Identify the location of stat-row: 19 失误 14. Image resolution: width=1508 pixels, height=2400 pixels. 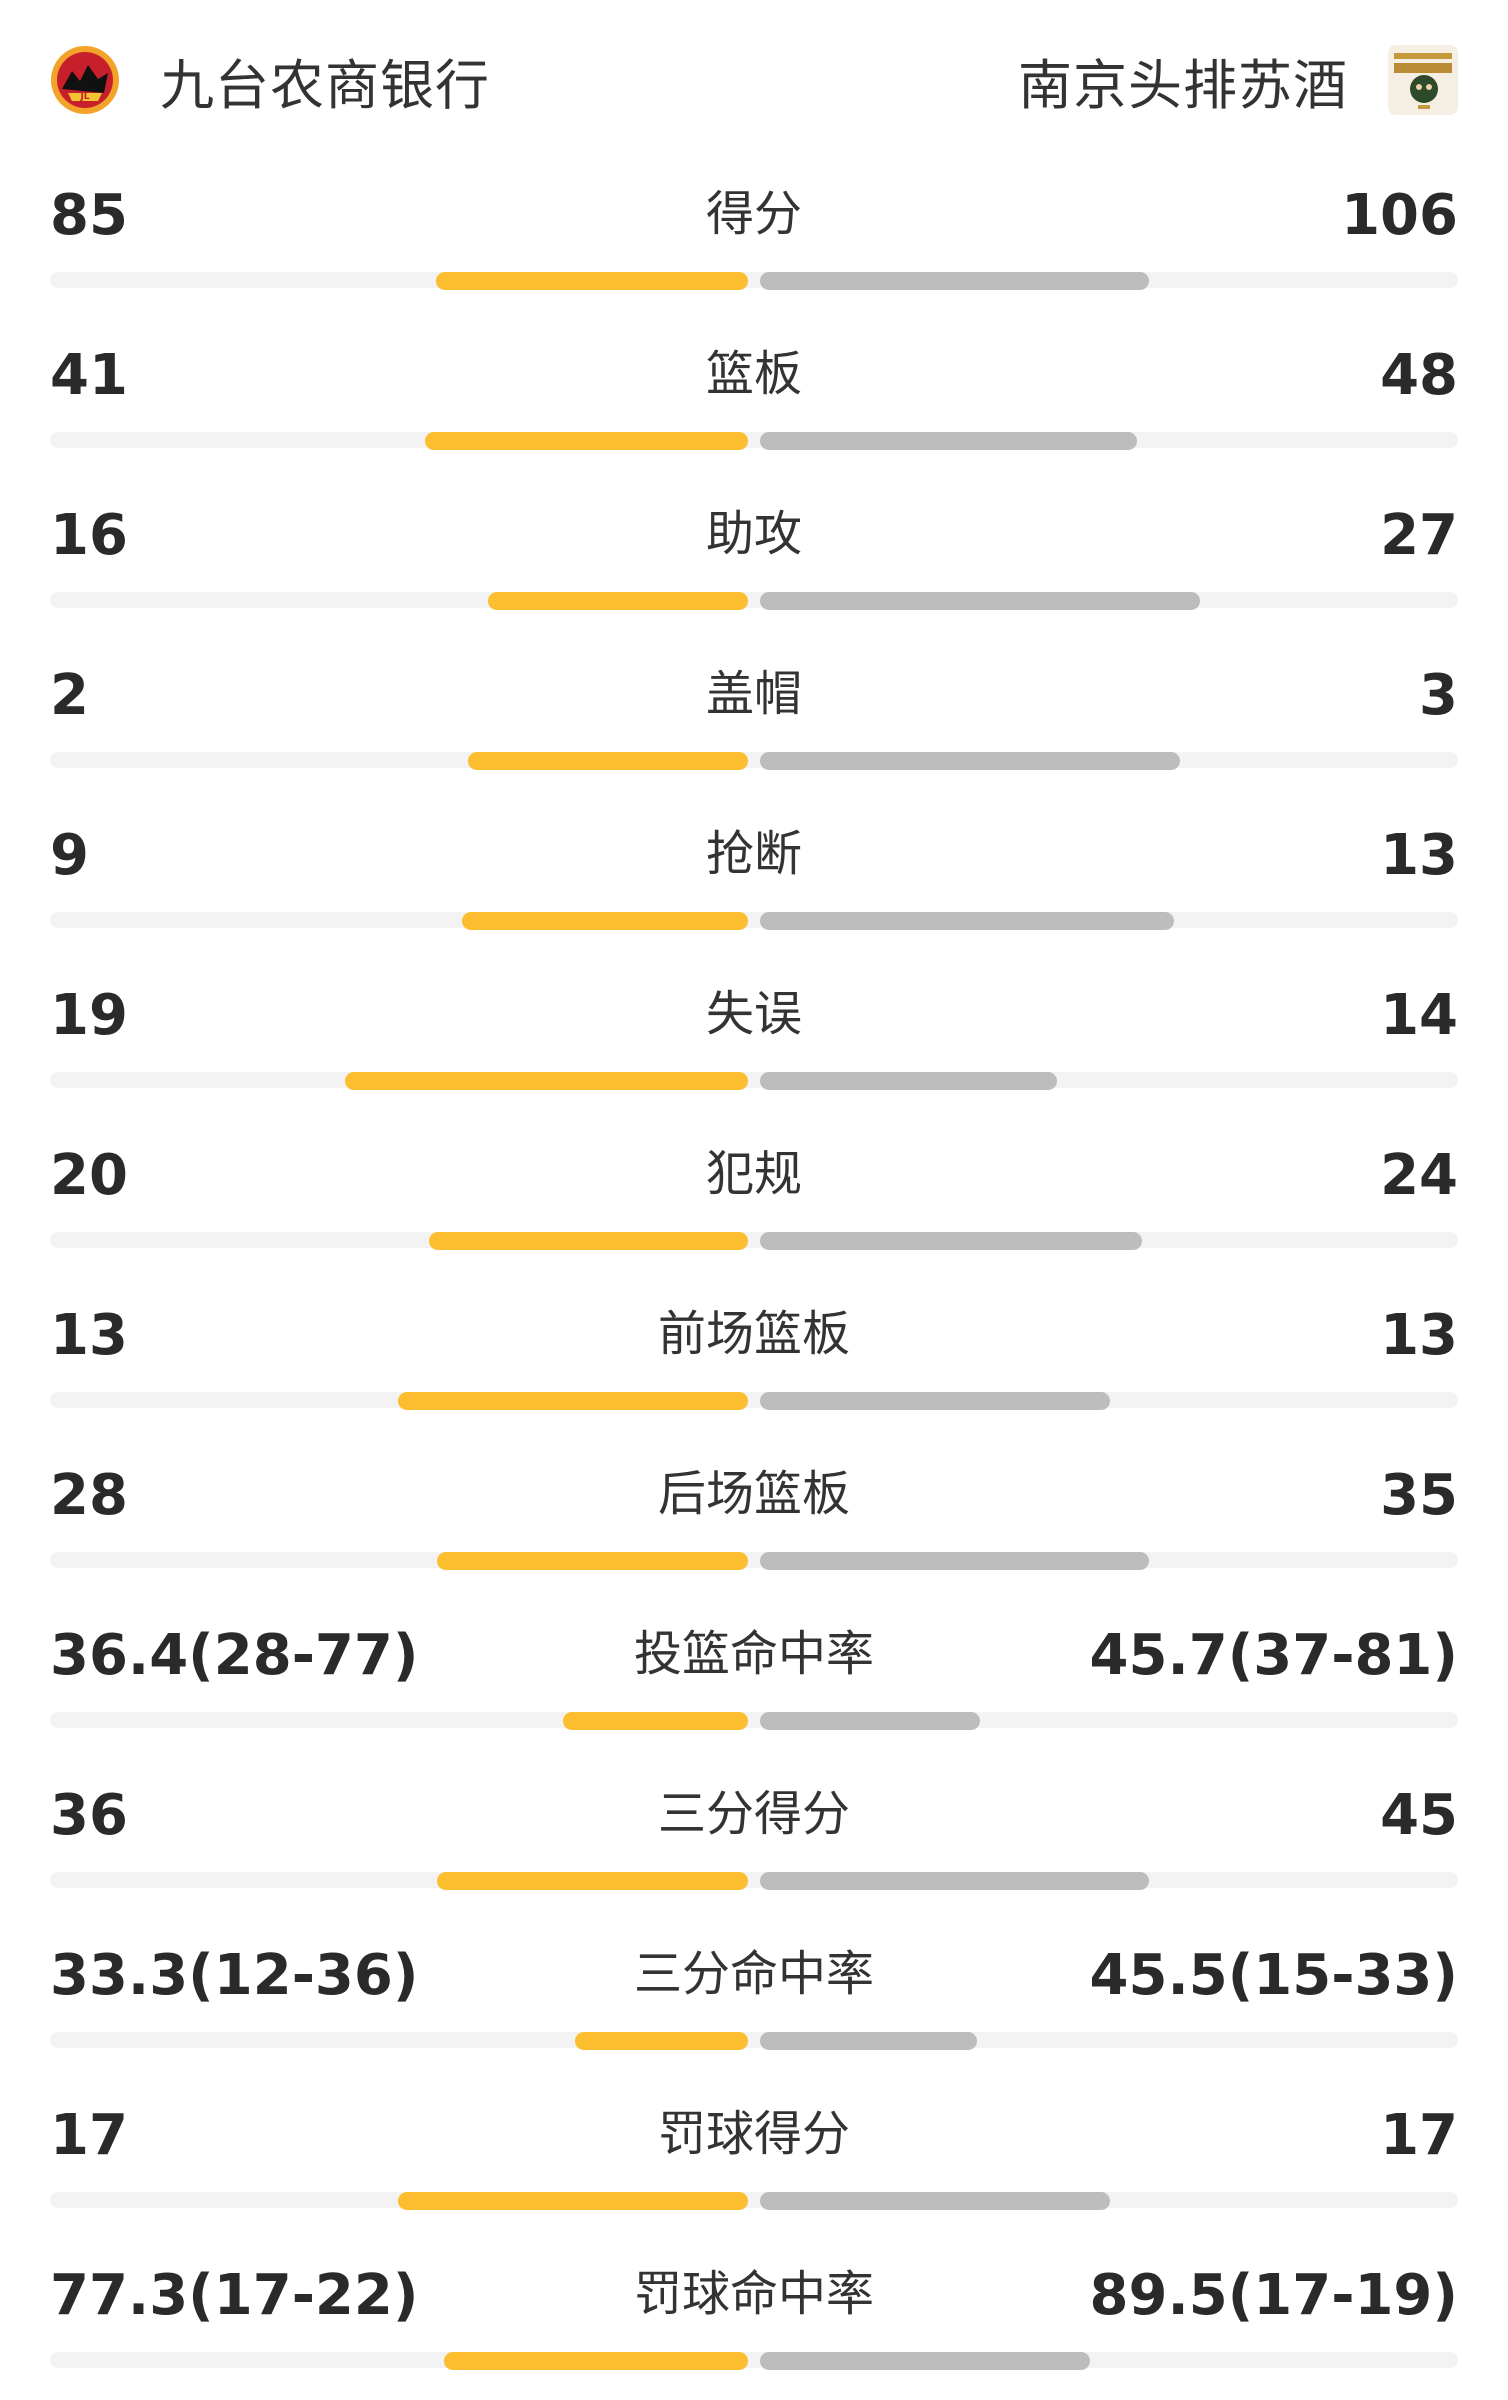
(754, 1040).